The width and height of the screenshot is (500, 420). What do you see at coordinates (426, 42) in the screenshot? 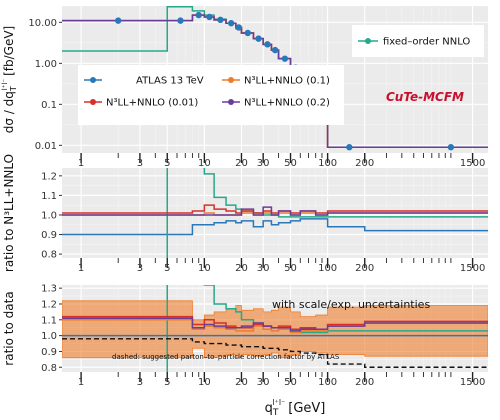
I see `legend-label: fixed–order NNLO` at bounding box center [426, 42].